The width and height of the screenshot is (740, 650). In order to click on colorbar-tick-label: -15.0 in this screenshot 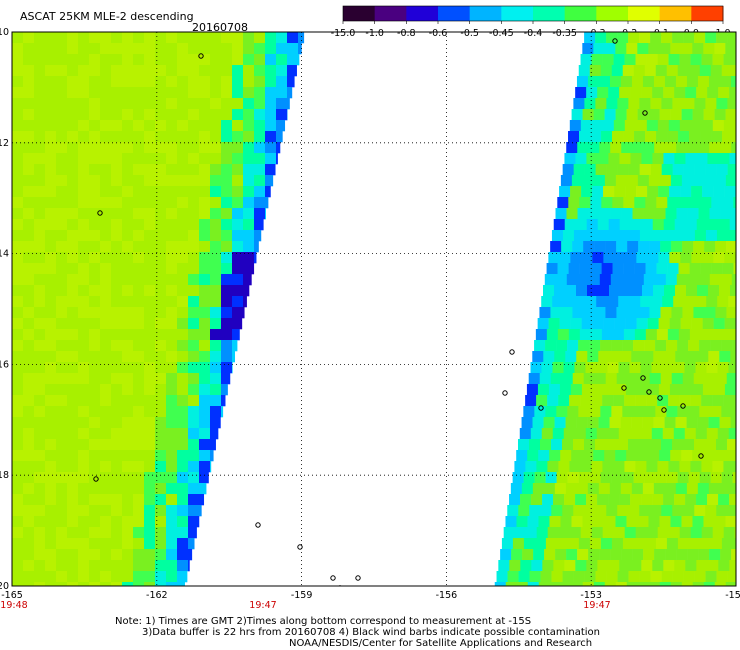, I will do `click(343, 33)`.